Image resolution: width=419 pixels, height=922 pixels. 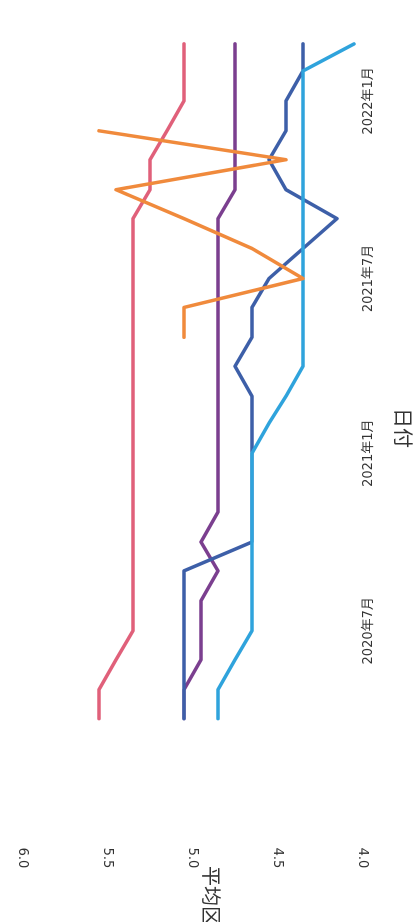 I want to click on x-tick-label: 2021年7月, so click(x=368, y=278).